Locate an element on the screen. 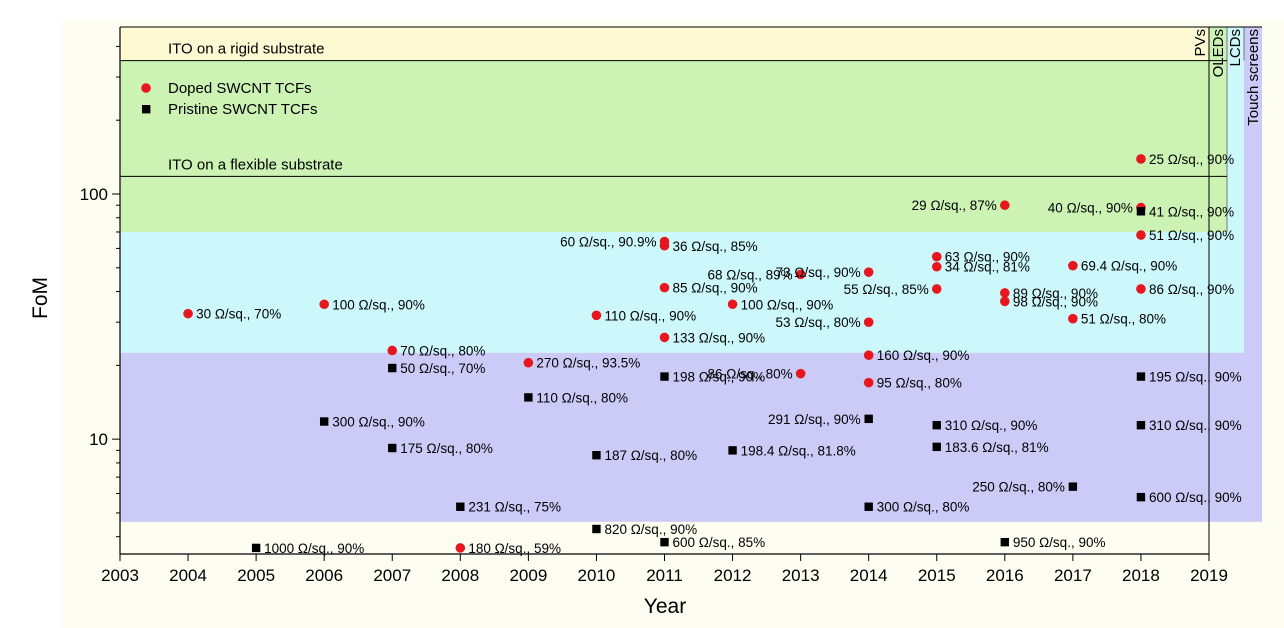 The height and width of the screenshot is (628, 1284). y-tick-label: 10 is located at coordinates (98, 439).